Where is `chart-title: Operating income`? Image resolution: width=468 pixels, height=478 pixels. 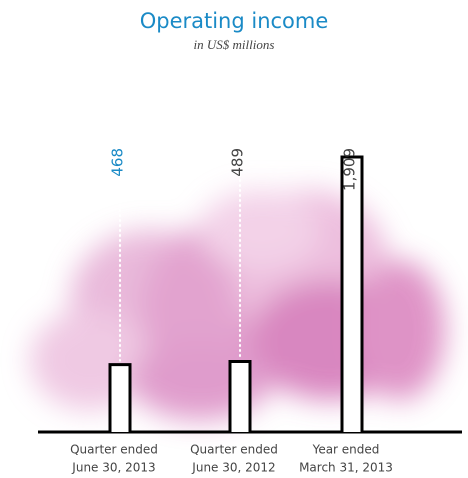 chart-title: Operating income is located at coordinates (234, 21).